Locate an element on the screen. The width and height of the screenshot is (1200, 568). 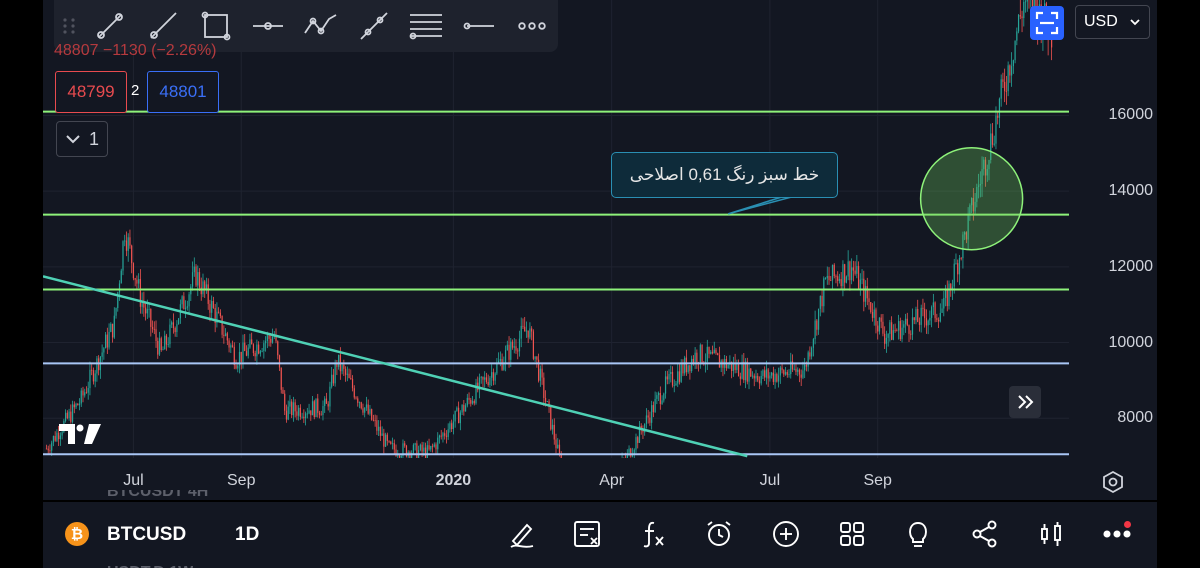
share-icon is located at coordinates (985, 534).